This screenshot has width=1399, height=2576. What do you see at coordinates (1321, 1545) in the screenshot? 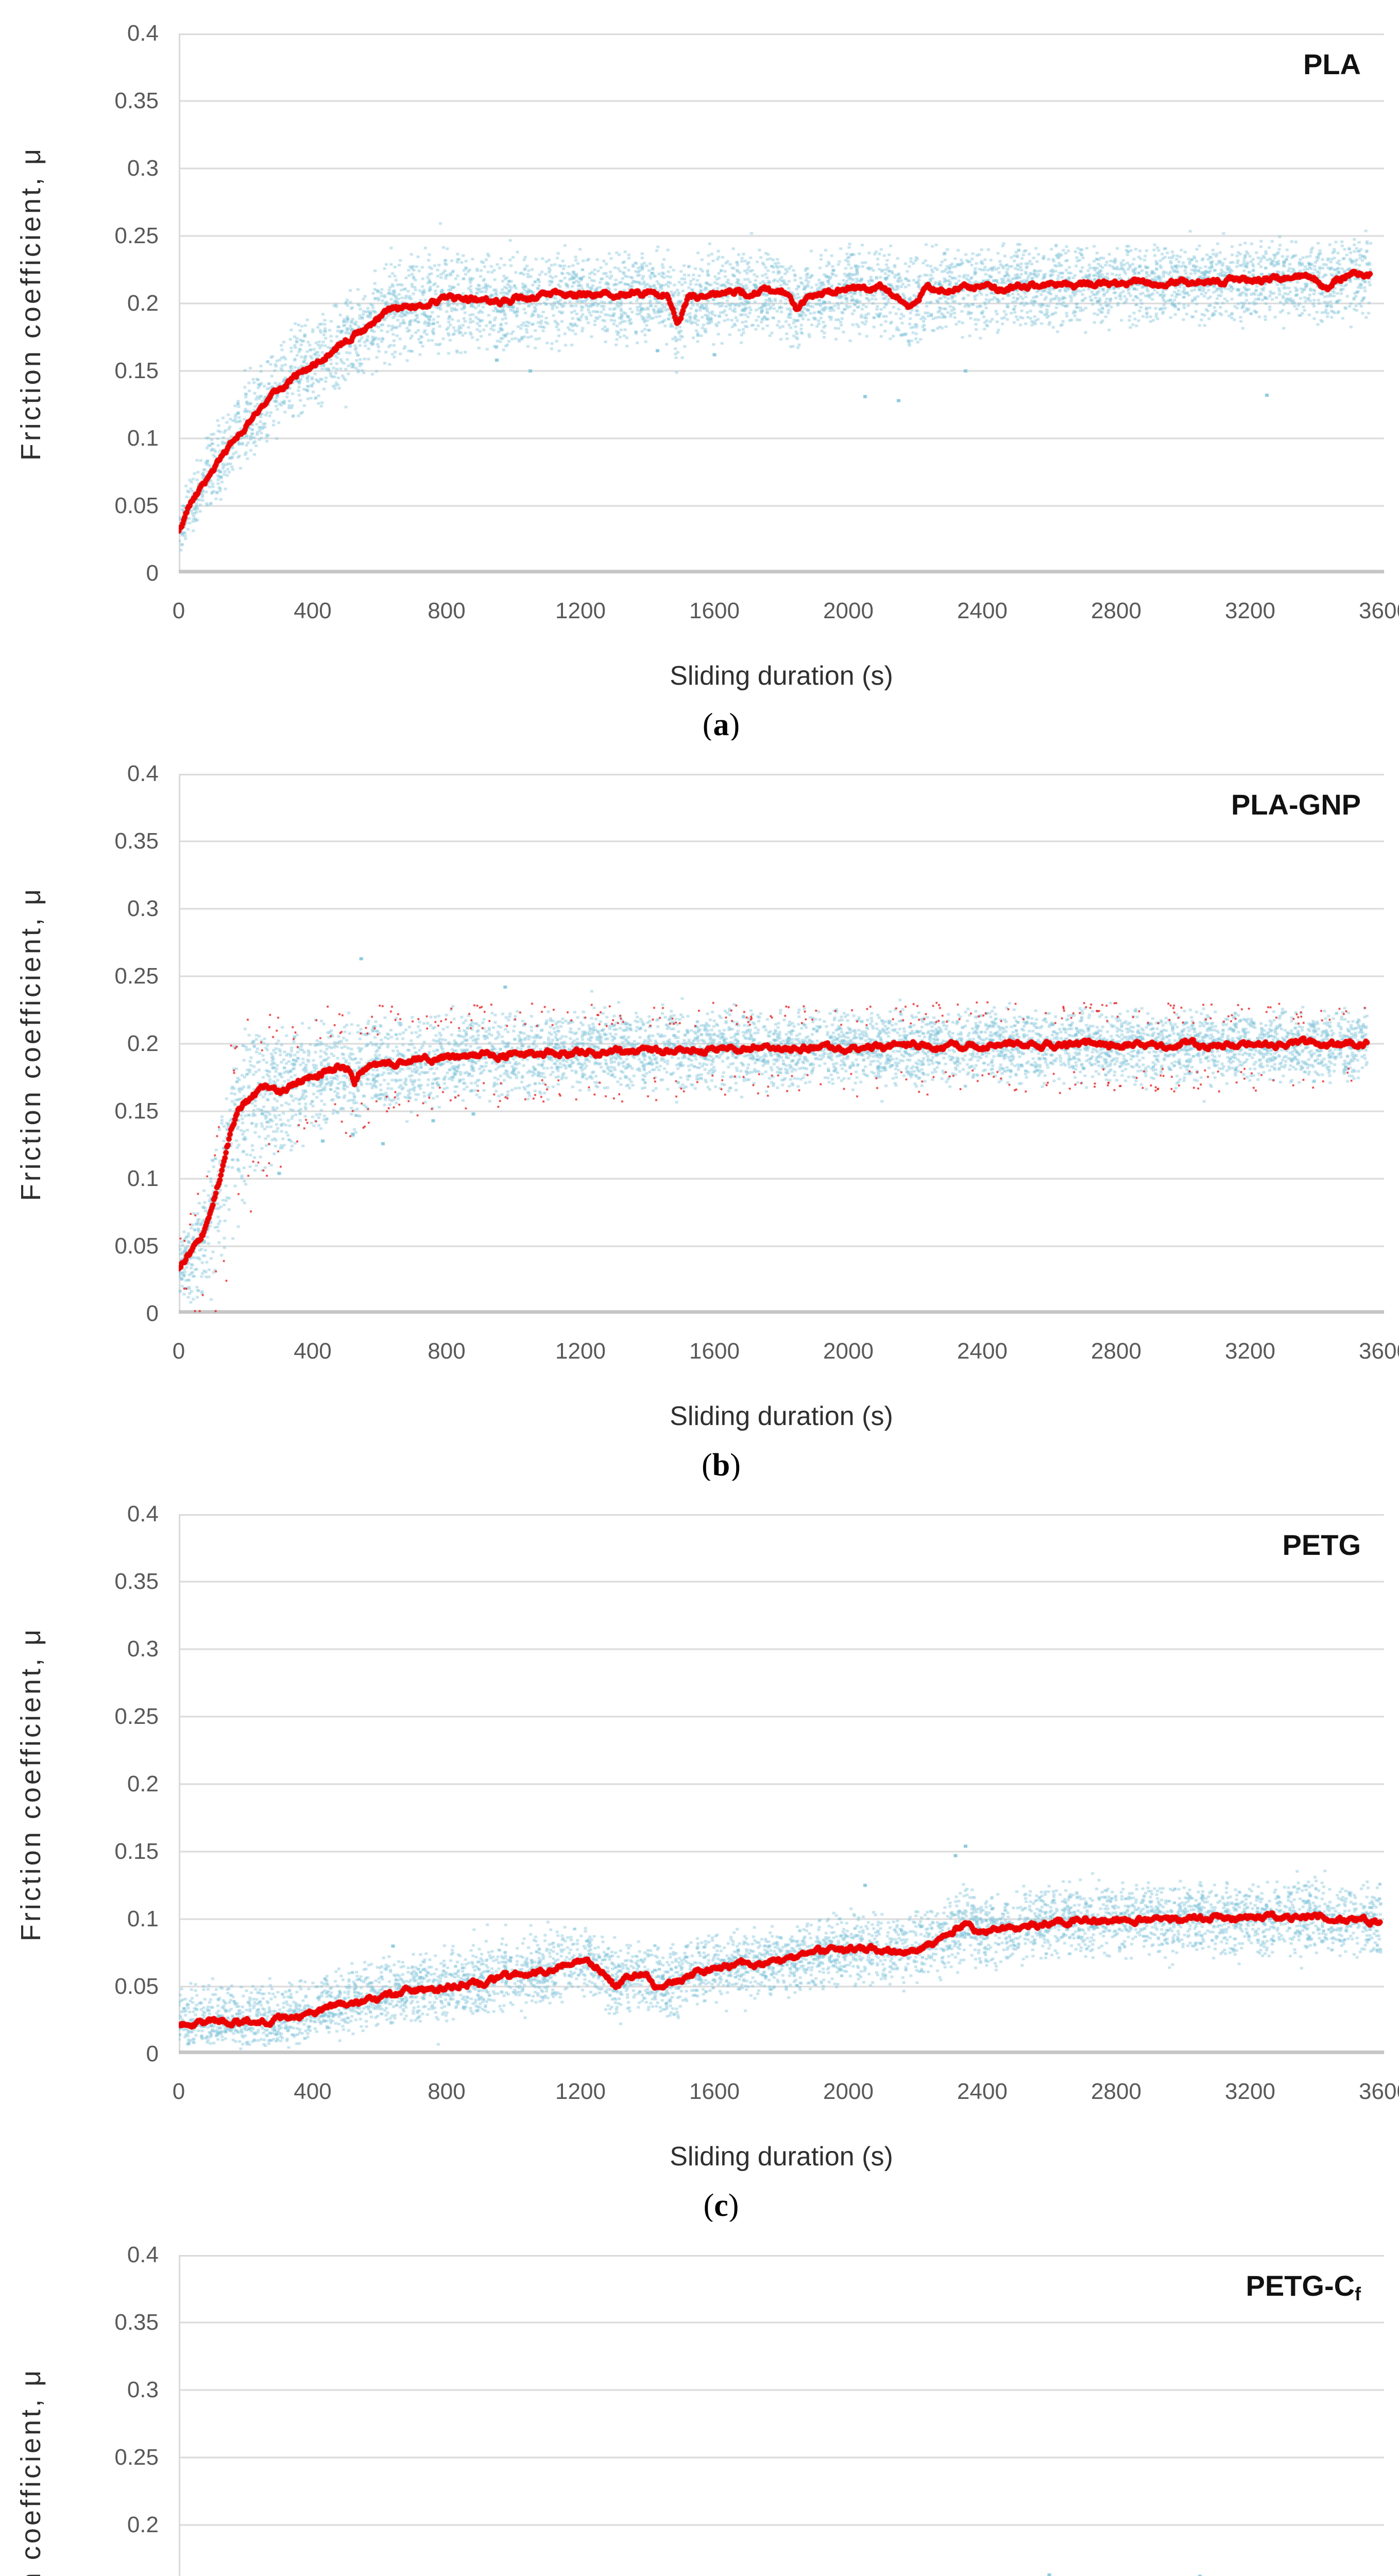
I see `series-title: PETG` at bounding box center [1321, 1545].